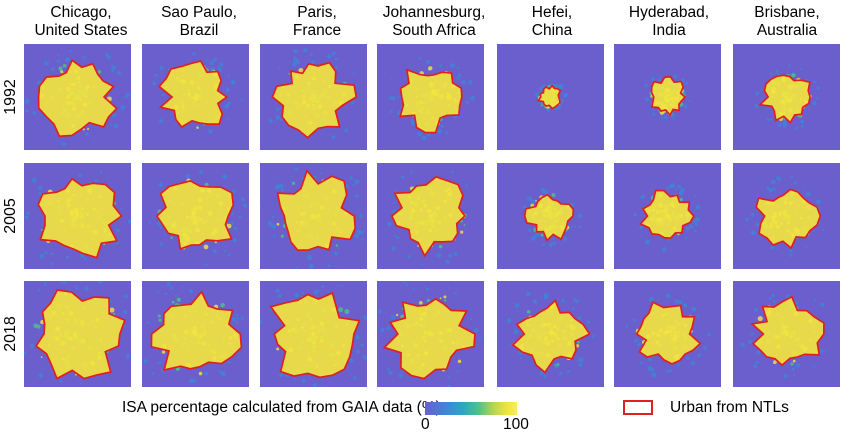 Image resolution: width=850 pixels, height=438 pixels. I want to click on map-panel-hyderabad-2018, so click(667, 334).